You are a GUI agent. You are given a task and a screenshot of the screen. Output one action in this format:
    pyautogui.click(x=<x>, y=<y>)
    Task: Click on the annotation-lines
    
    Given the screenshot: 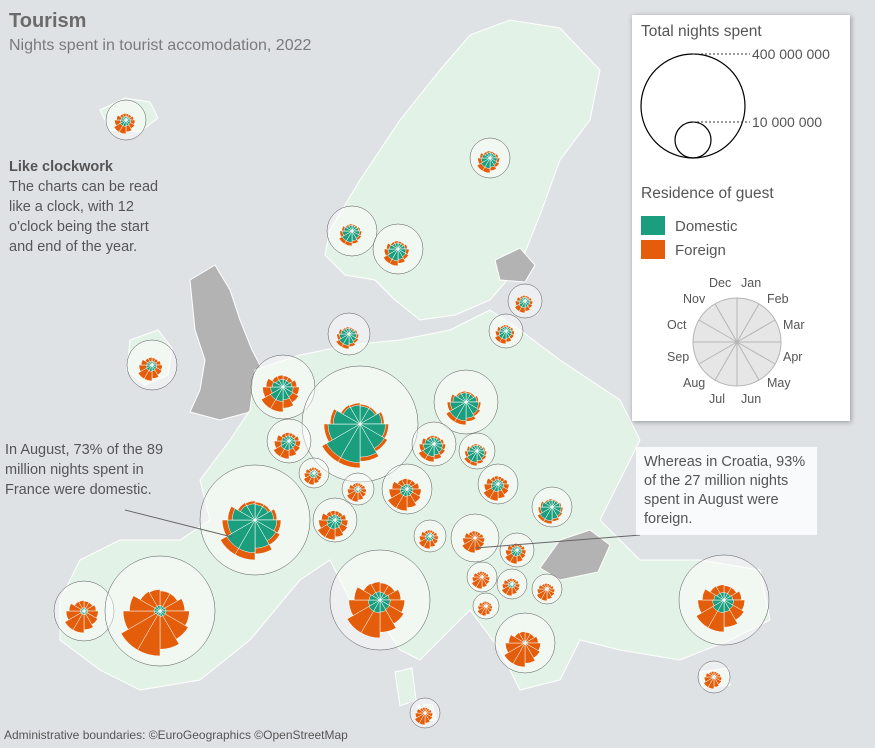 What is the action you would take?
    pyautogui.click(x=382, y=529)
    